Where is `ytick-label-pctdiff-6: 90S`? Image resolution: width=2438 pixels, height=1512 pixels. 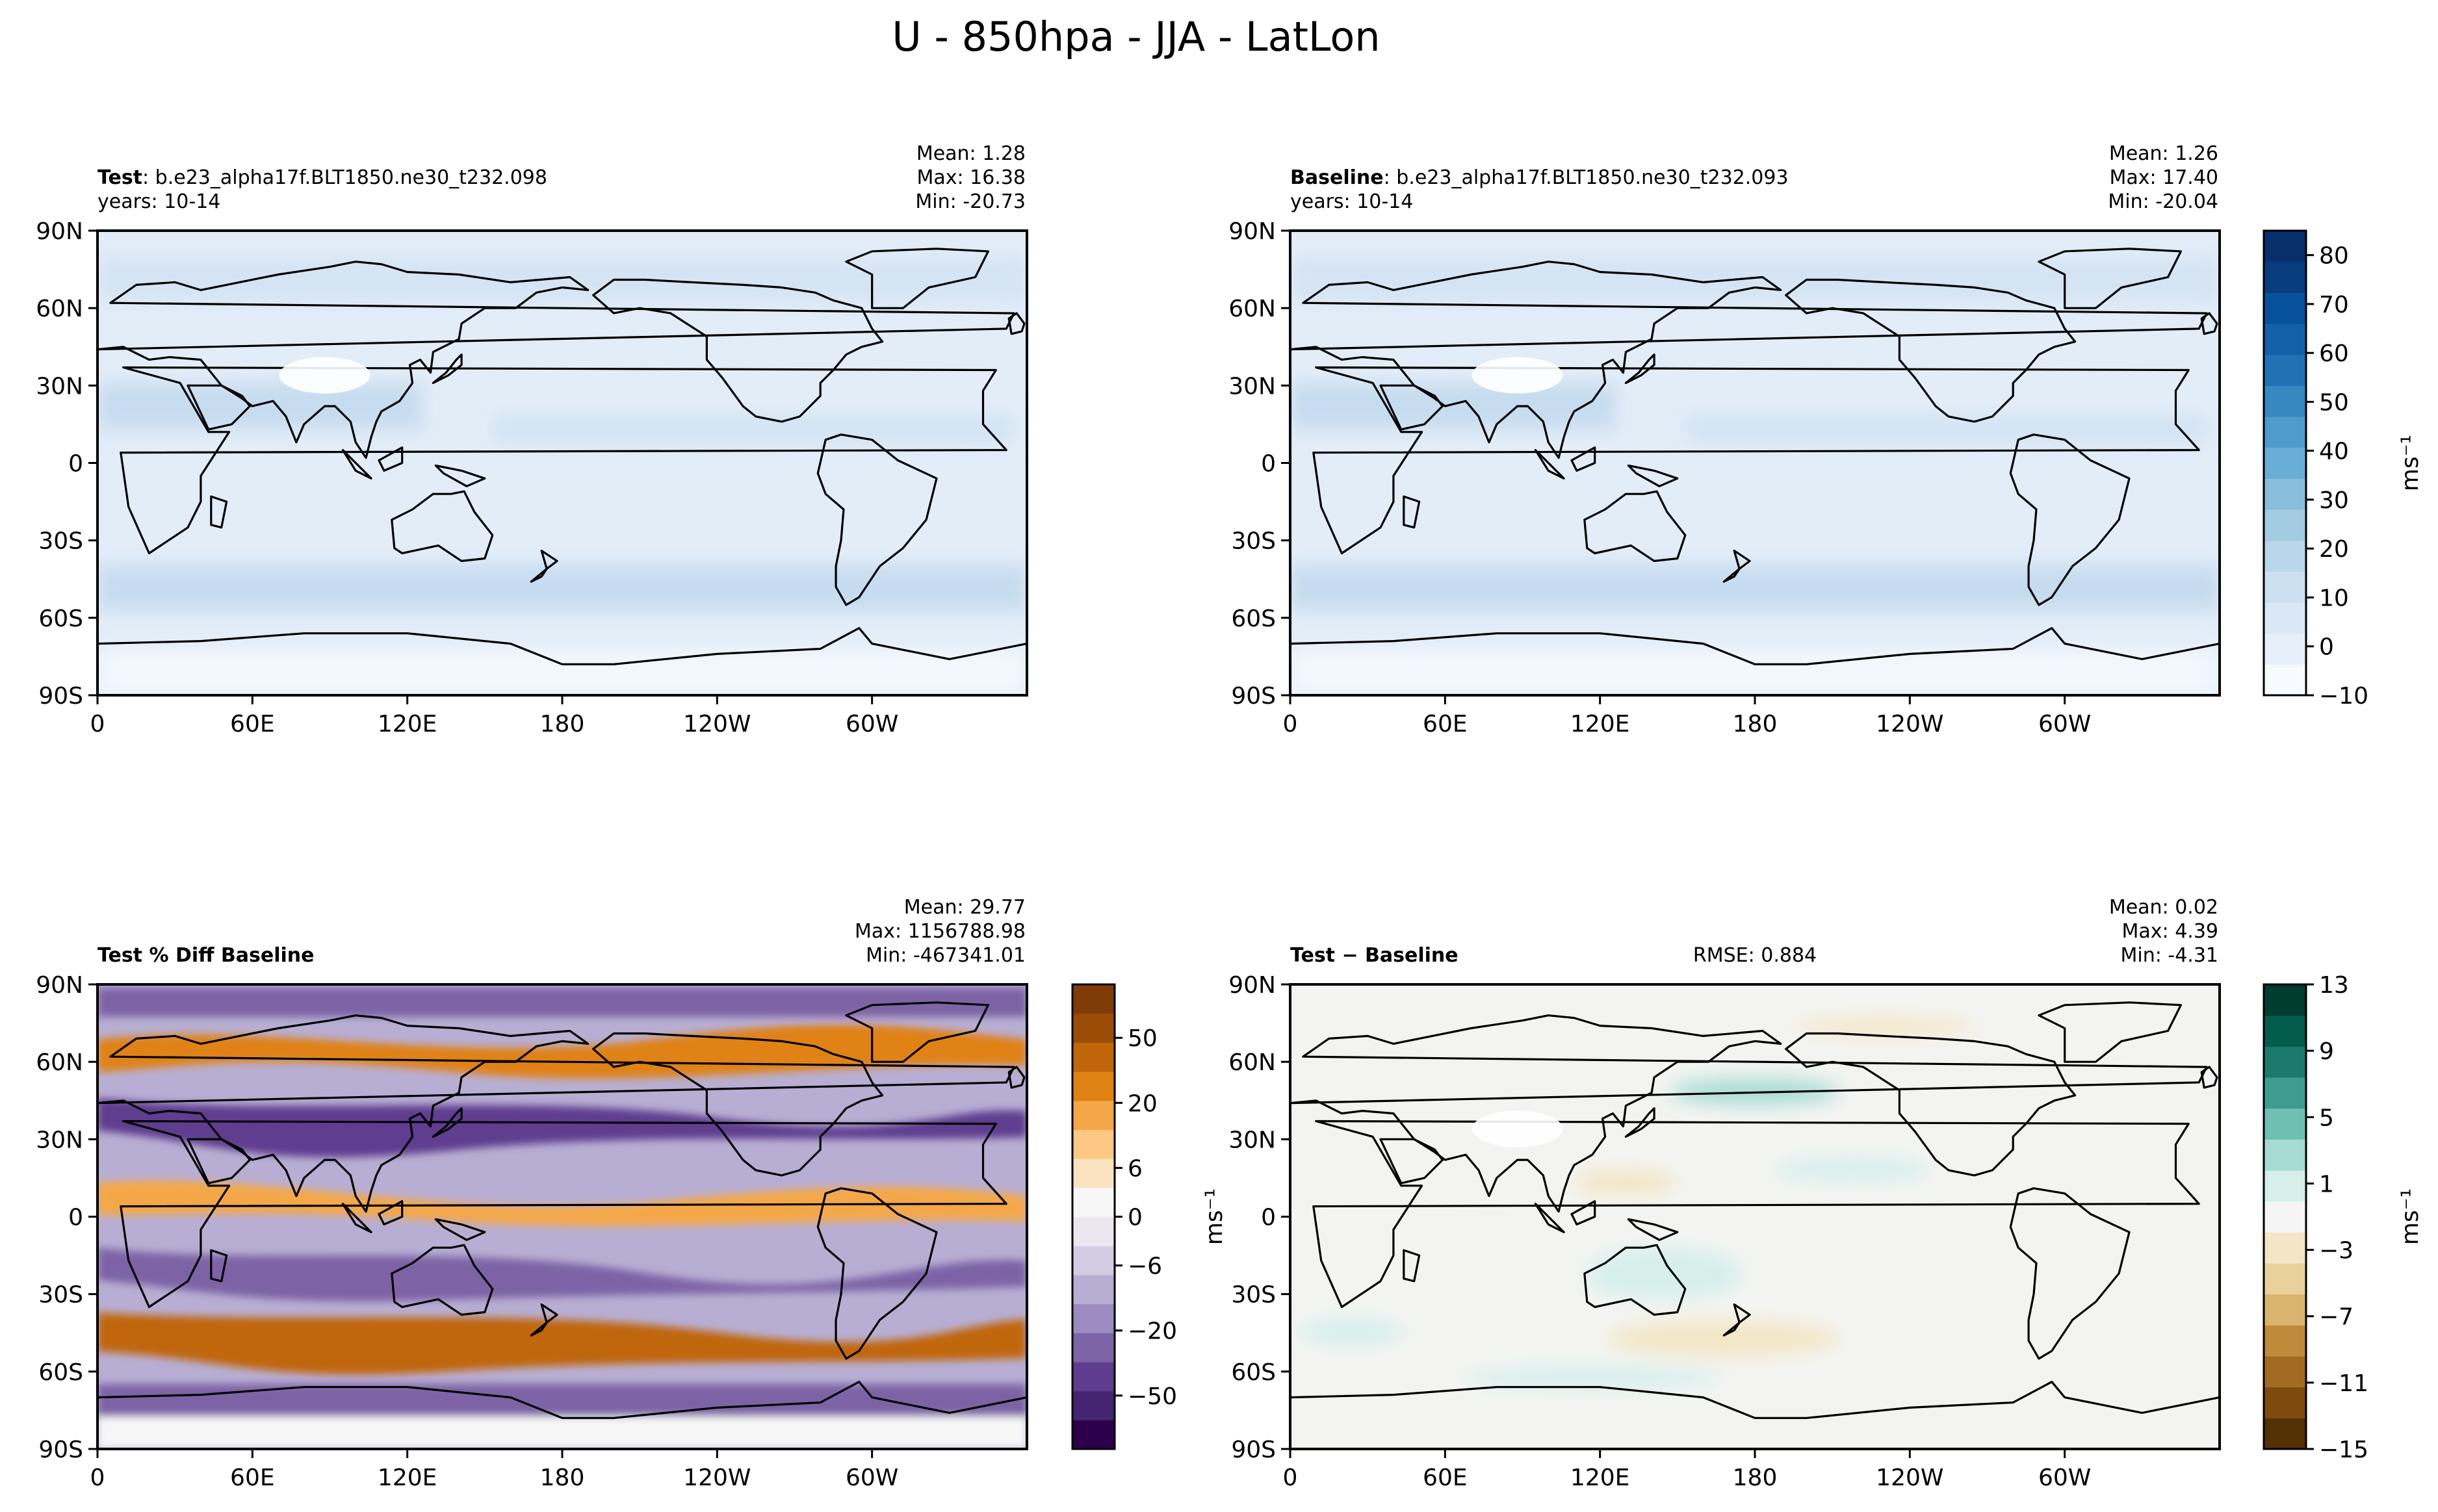
ytick-label-pctdiff-6: 90S is located at coordinates (61, 1450).